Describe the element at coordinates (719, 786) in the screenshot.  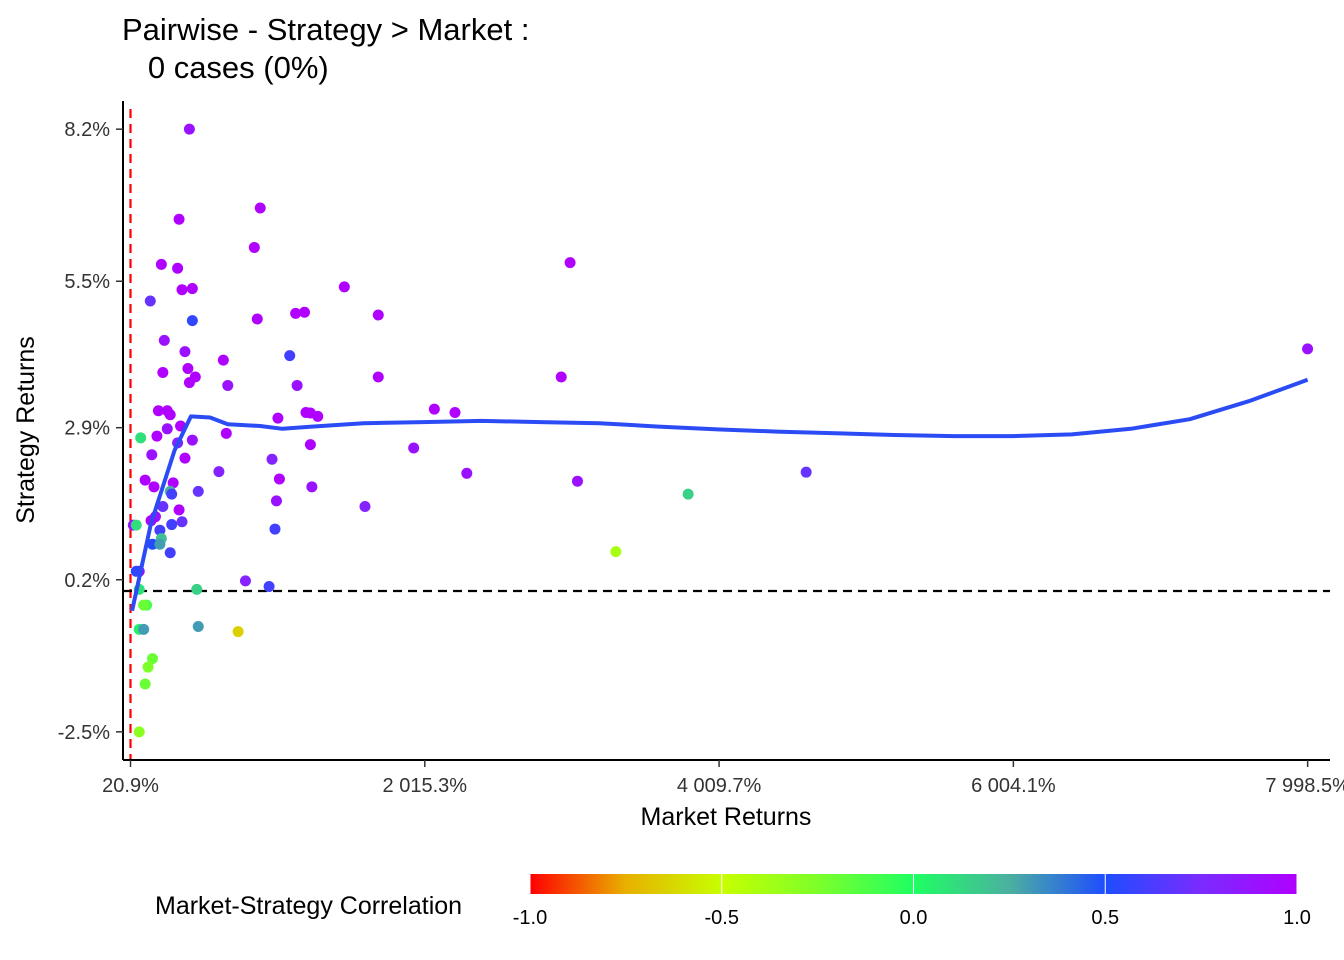
I see `x-tick-label: 4 009.7%` at that location.